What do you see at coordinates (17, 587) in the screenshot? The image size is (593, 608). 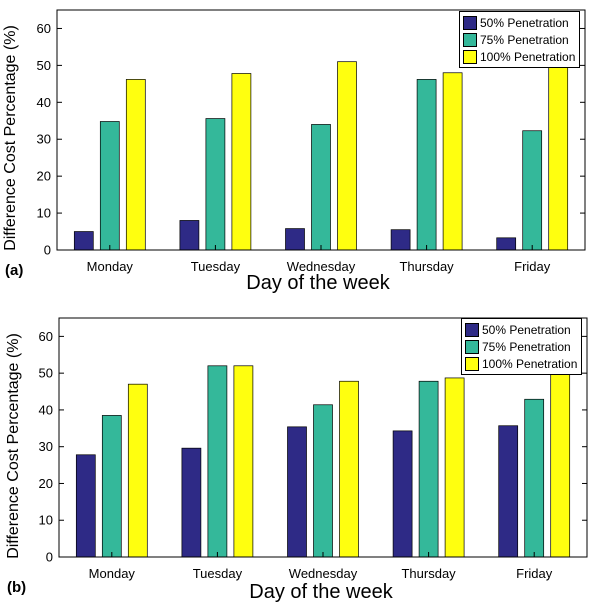 I see `chart-b-panel-label: (b)` at bounding box center [17, 587].